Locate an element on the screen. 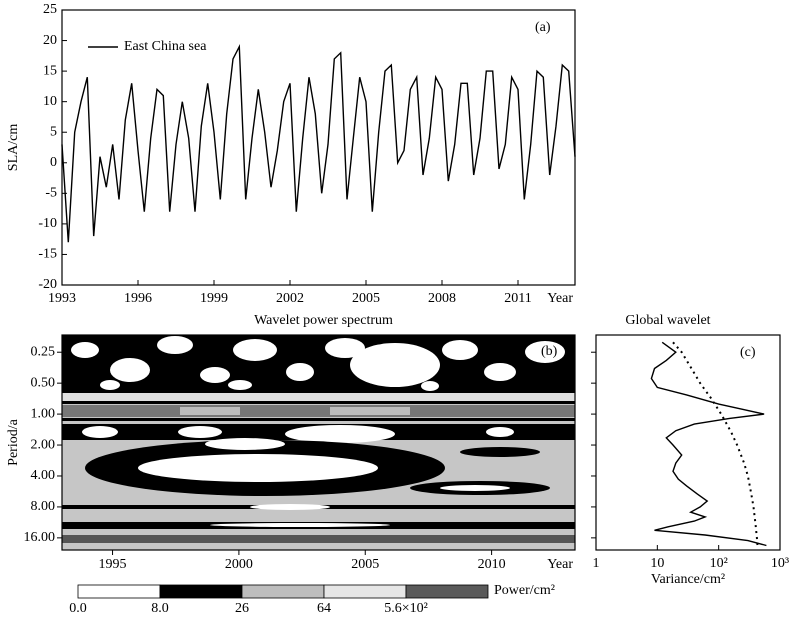 The image size is (800, 623). y-tick-label: 8.00 is located at coordinates (43, 506).